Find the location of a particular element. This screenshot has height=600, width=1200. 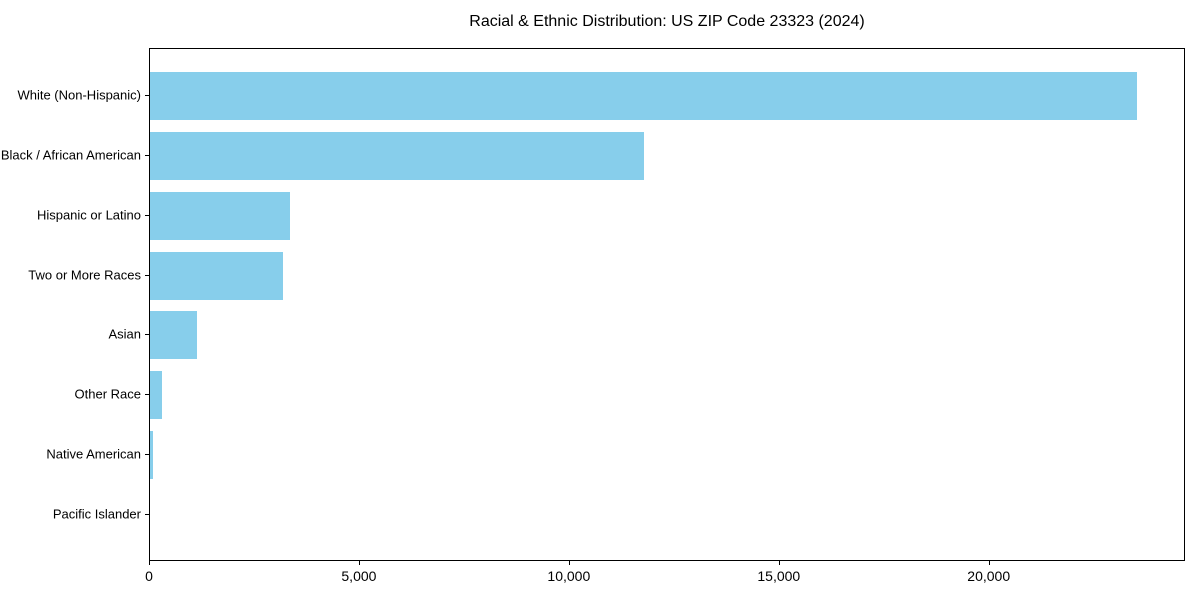

bar-black-african-american is located at coordinates (397, 156).